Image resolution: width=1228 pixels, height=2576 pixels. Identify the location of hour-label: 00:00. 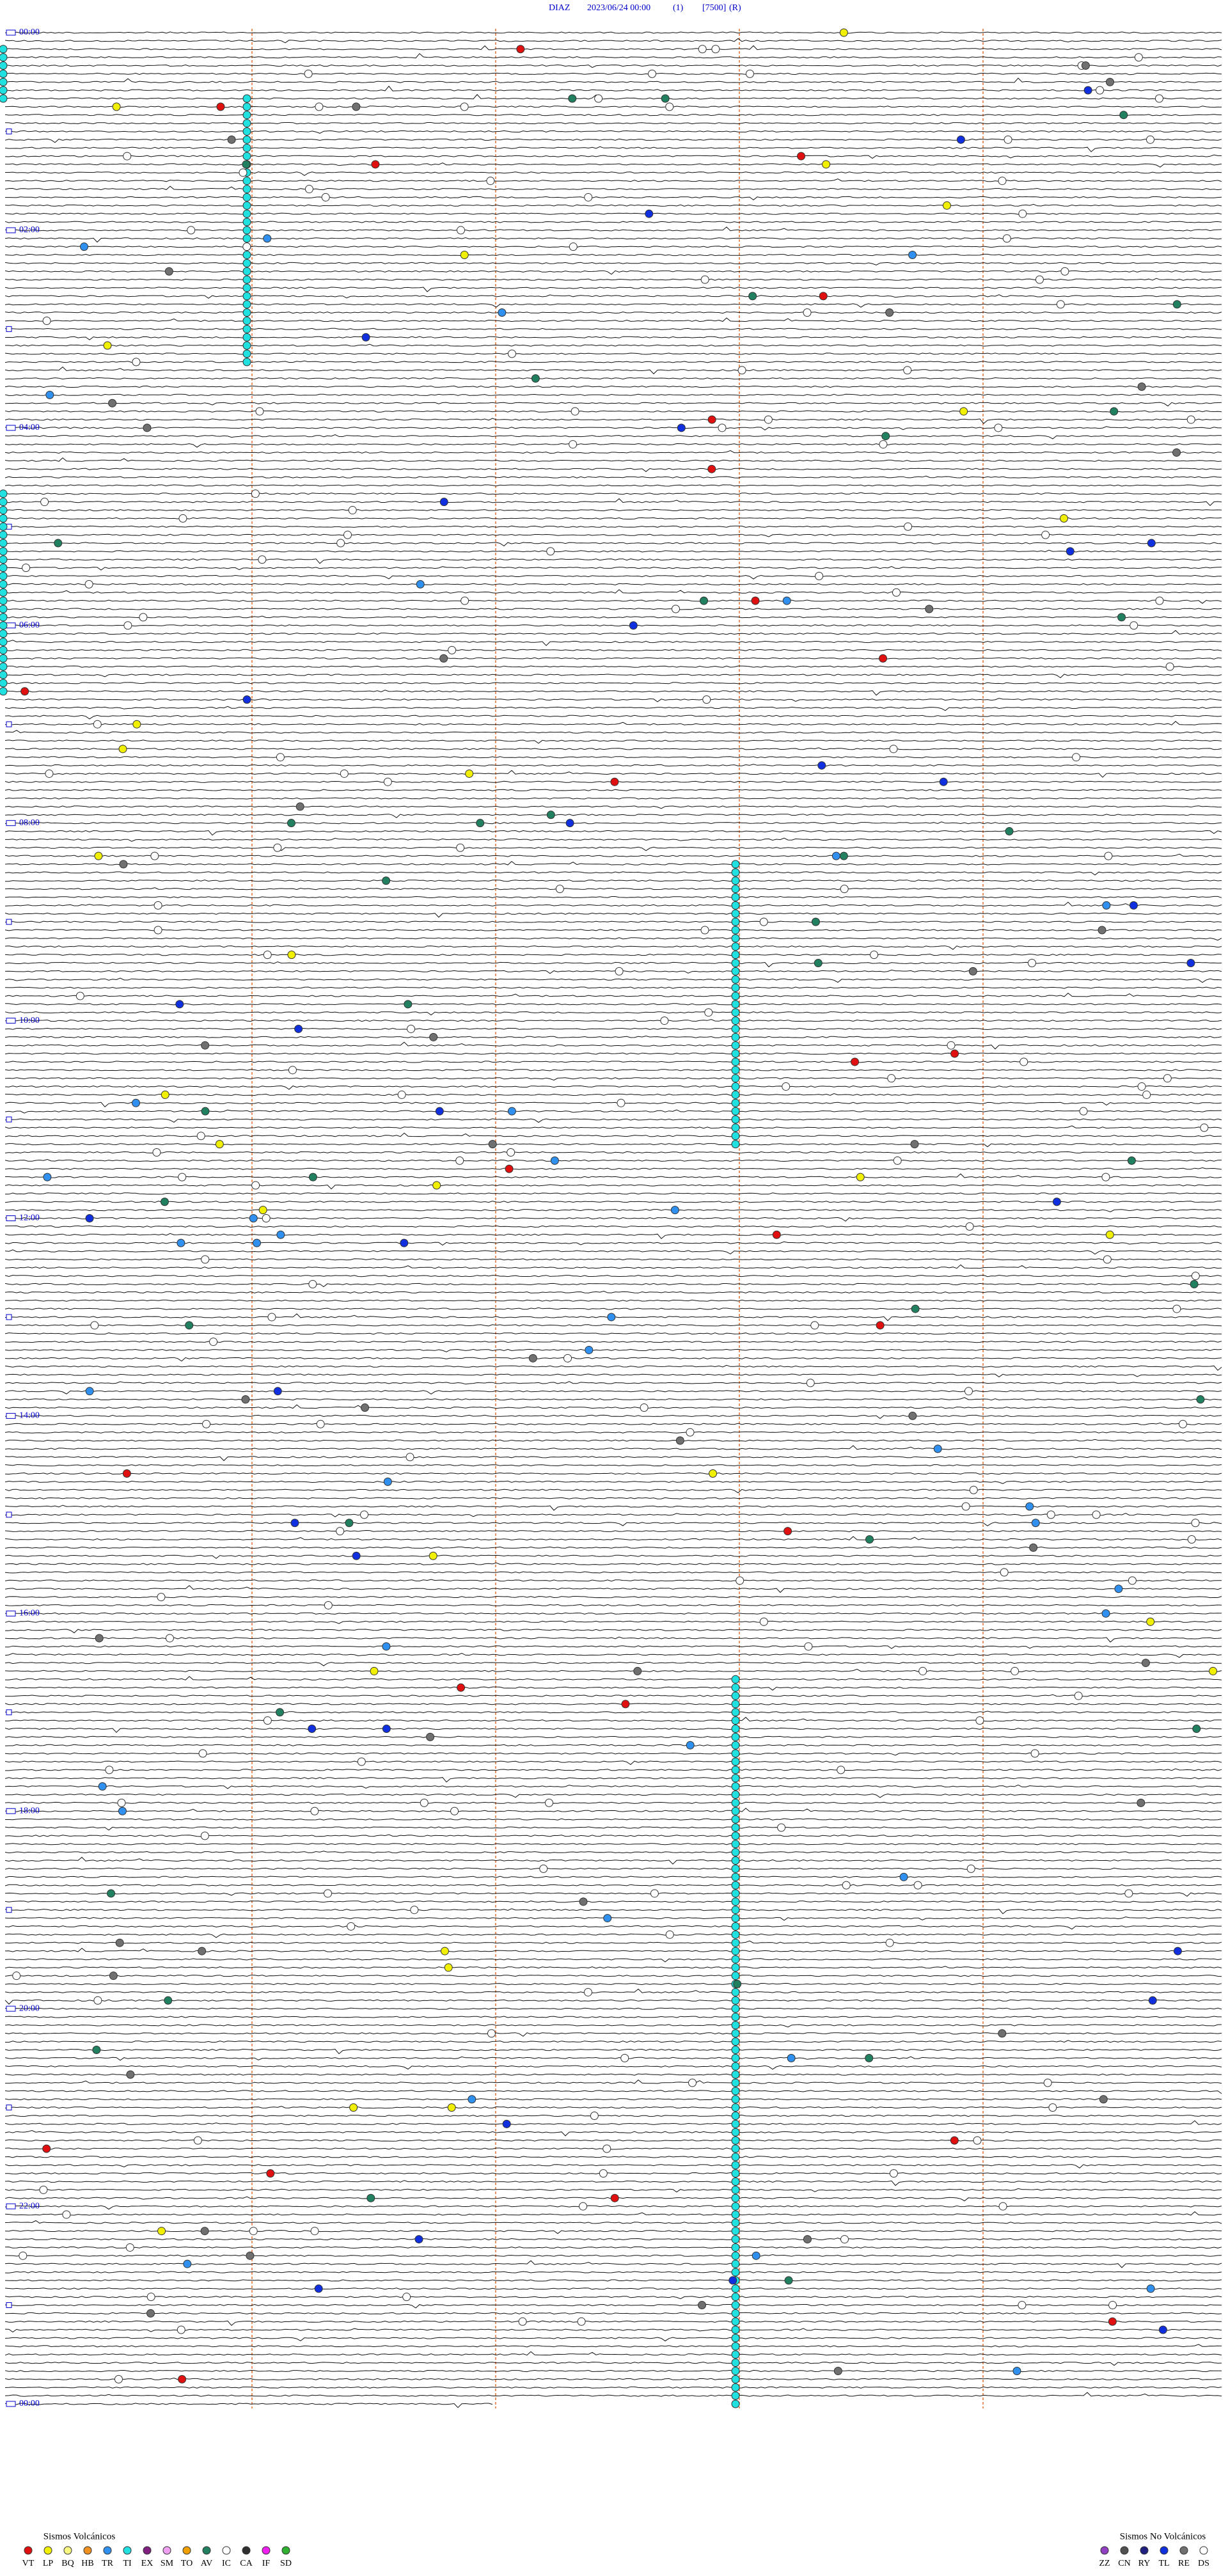
(29, 32).